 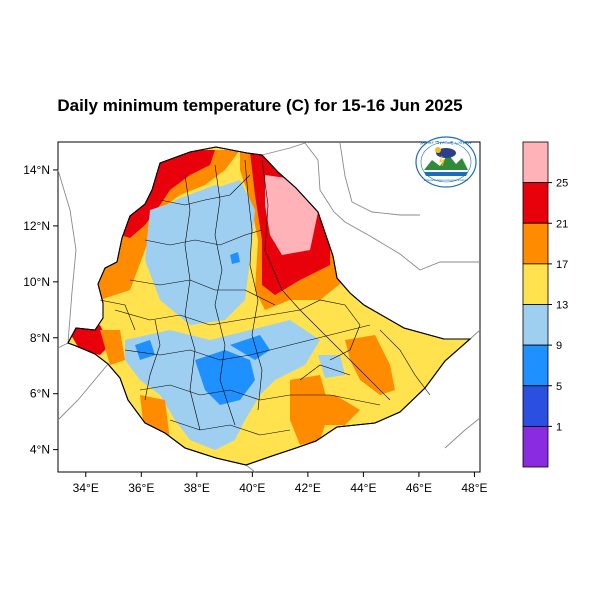 What do you see at coordinates (562, 224) in the screenshot?
I see `legend-label: 21` at bounding box center [562, 224].